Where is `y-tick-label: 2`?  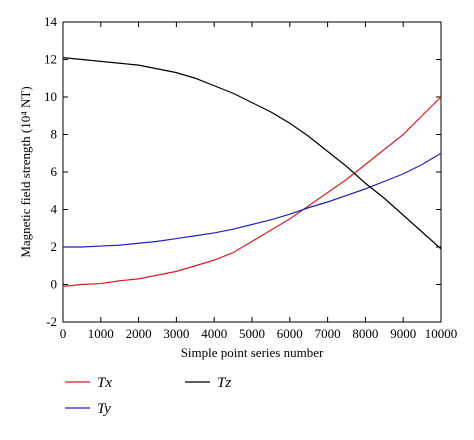
y-tick-label: 2 is located at coordinates (54, 246).